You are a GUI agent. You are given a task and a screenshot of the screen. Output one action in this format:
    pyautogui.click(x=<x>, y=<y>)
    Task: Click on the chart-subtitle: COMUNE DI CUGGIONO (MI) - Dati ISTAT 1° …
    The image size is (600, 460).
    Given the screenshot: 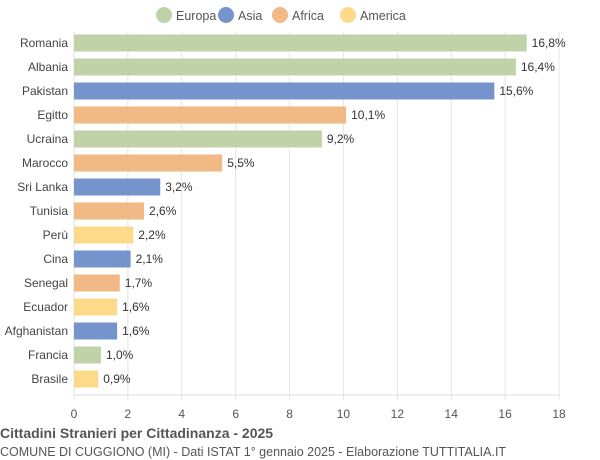 What is the action you would take?
    pyautogui.click(x=253, y=452)
    